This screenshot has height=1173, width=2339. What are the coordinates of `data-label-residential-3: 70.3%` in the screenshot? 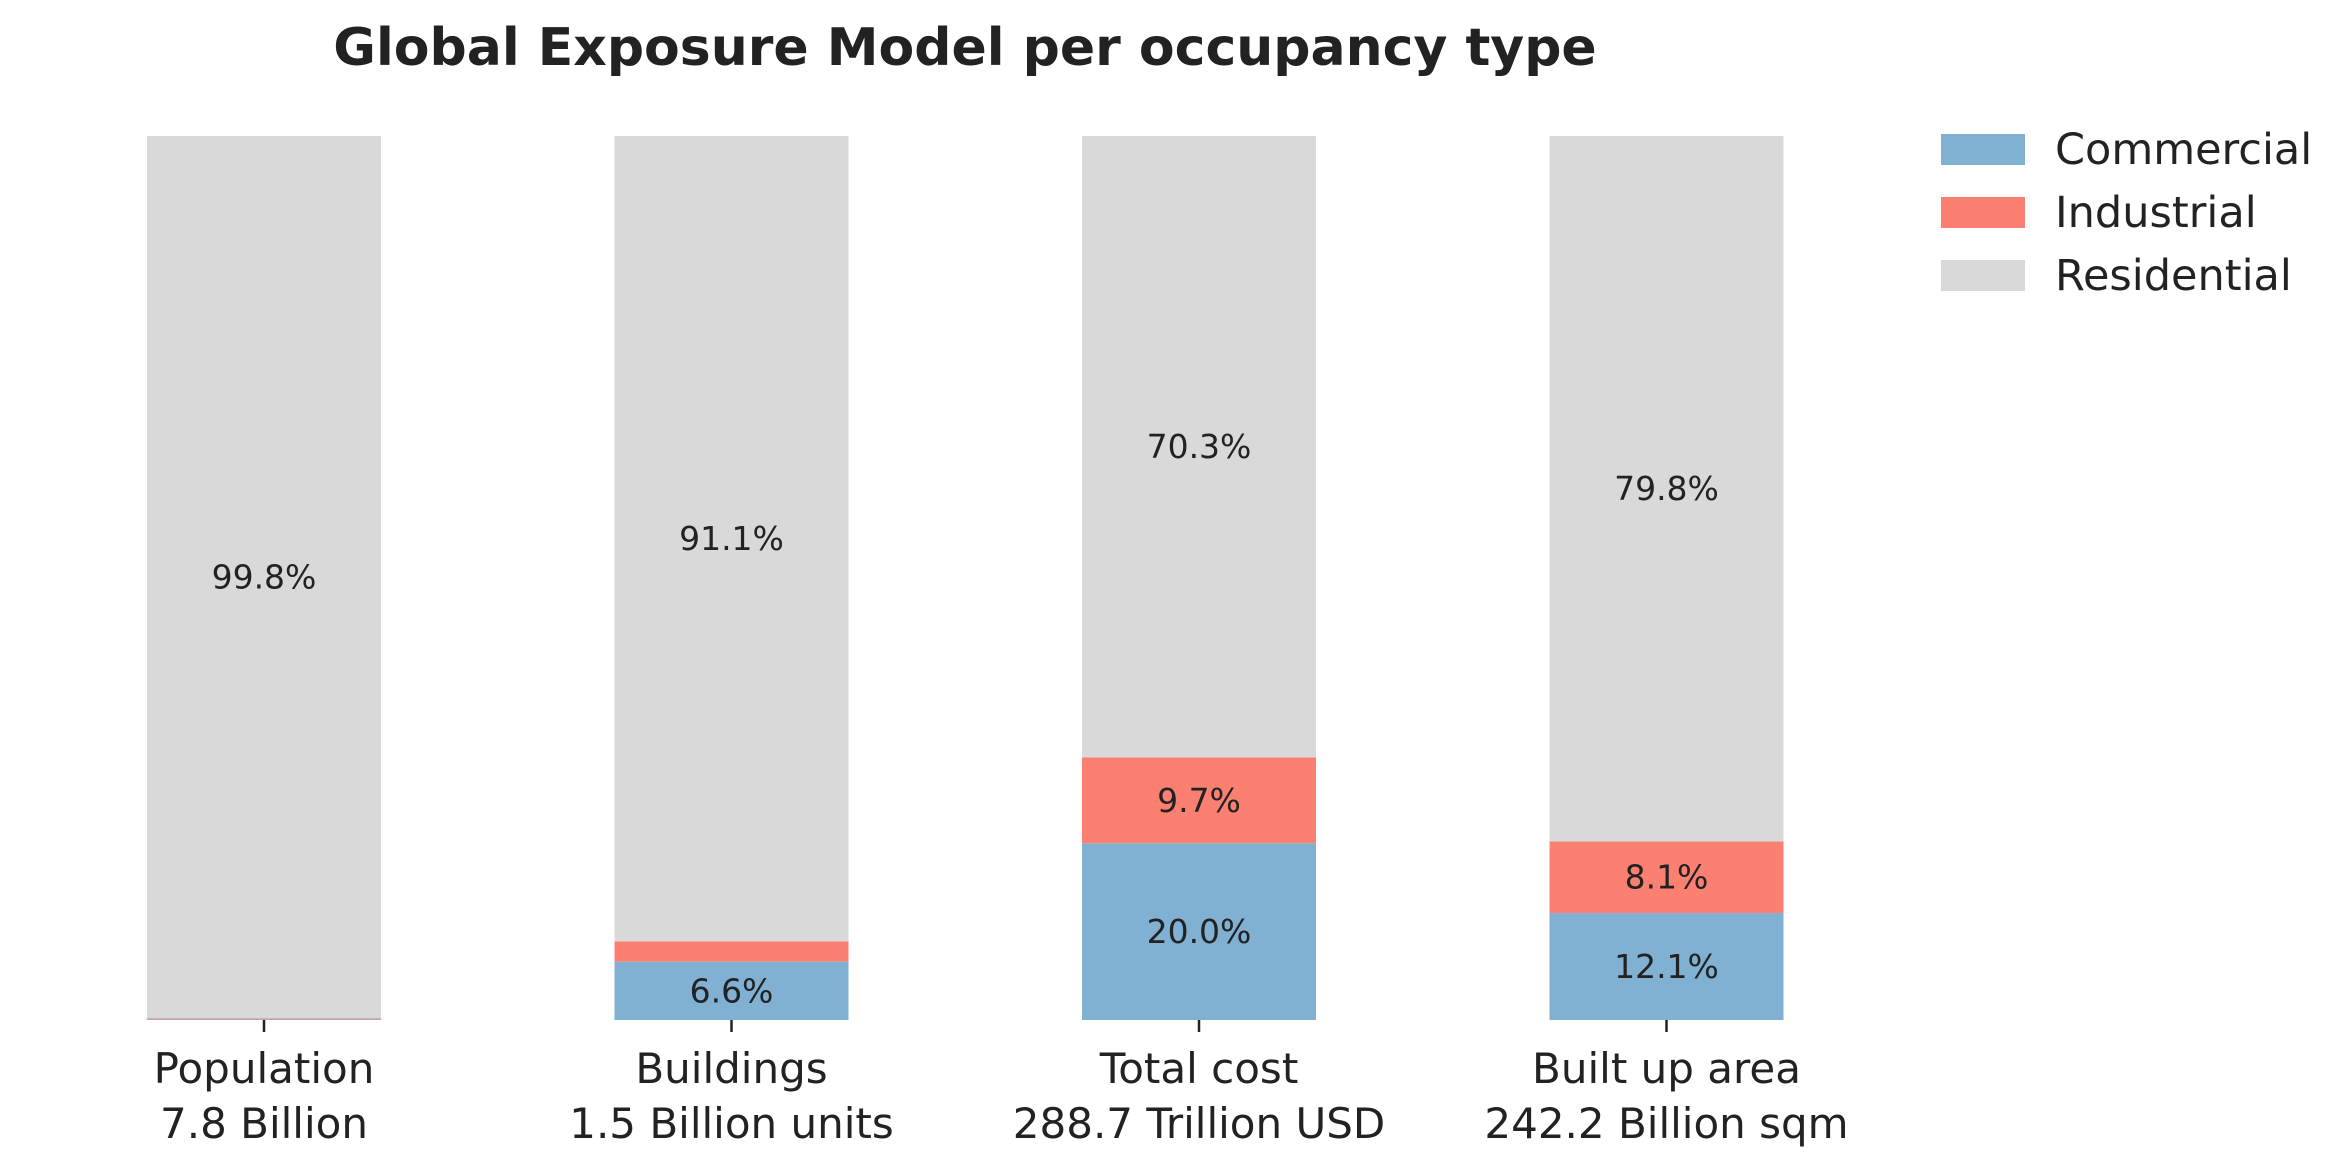 It's located at (1199, 446).